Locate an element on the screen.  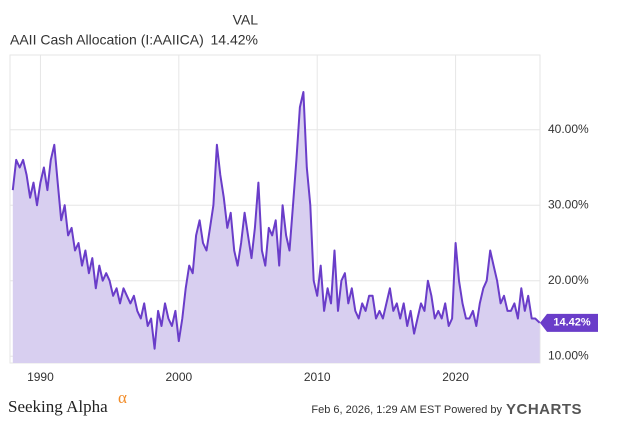
x-tick-label: 2020 is located at coordinates (455, 377).